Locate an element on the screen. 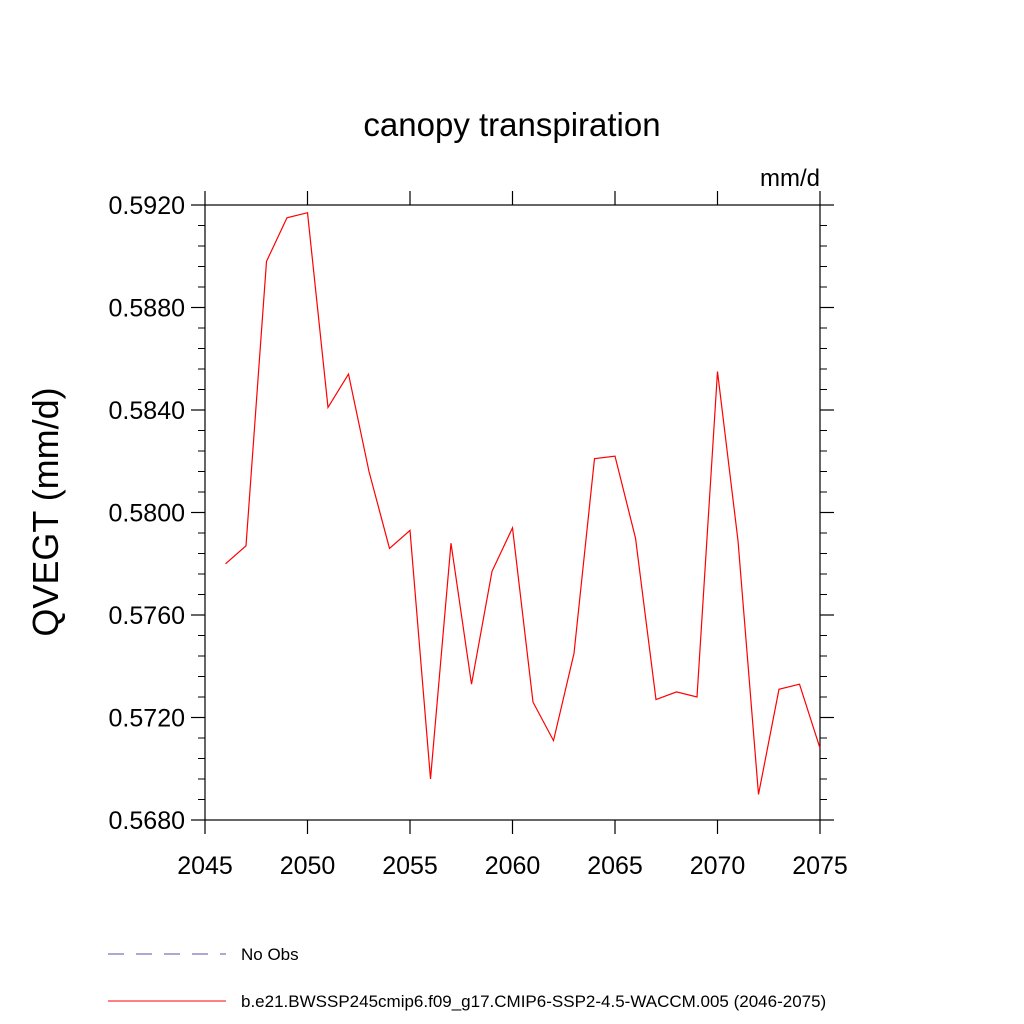  x-tick-label: 2050 is located at coordinates (308, 866).